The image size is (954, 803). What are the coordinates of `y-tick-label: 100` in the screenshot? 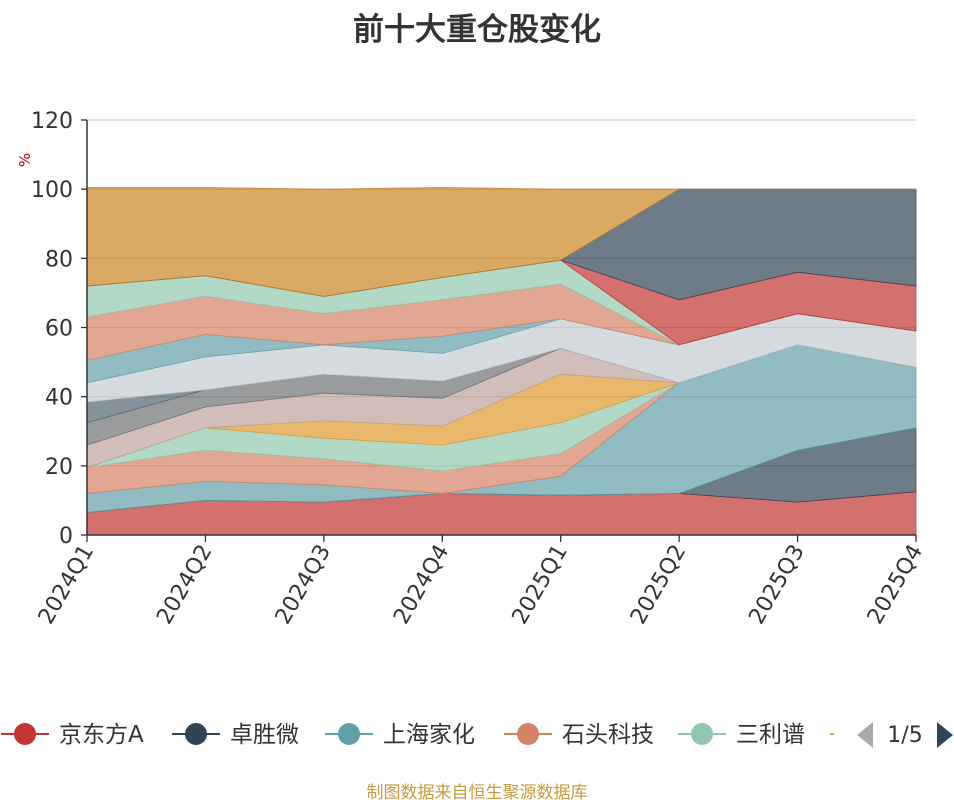 It's located at (52, 190).